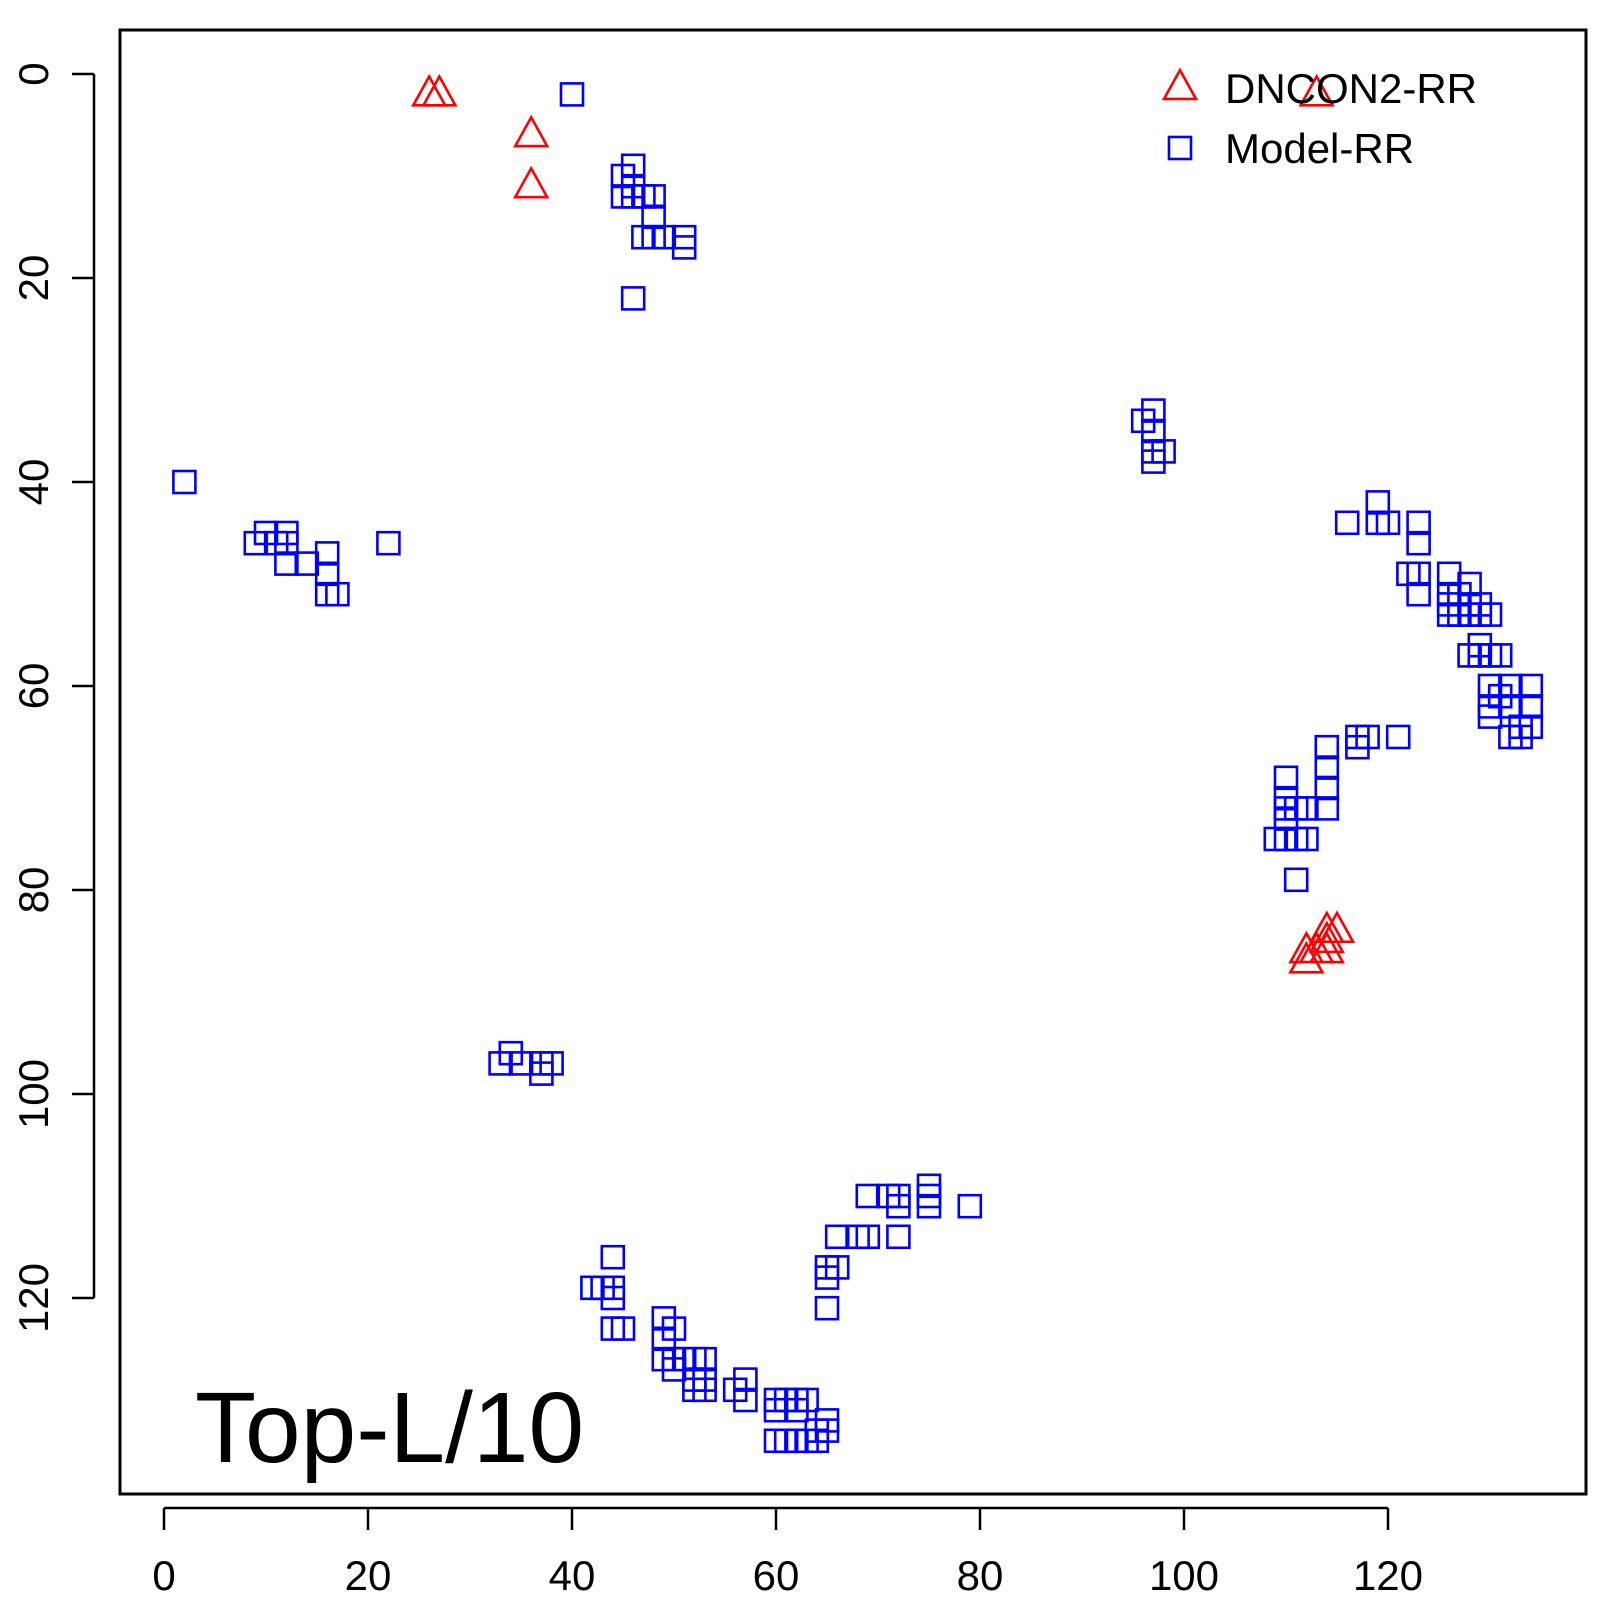 The image size is (1600, 1605). What do you see at coordinates (1319, 148) in the screenshot?
I see `legend-label: Model-RR` at bounding box center [1319, 148].